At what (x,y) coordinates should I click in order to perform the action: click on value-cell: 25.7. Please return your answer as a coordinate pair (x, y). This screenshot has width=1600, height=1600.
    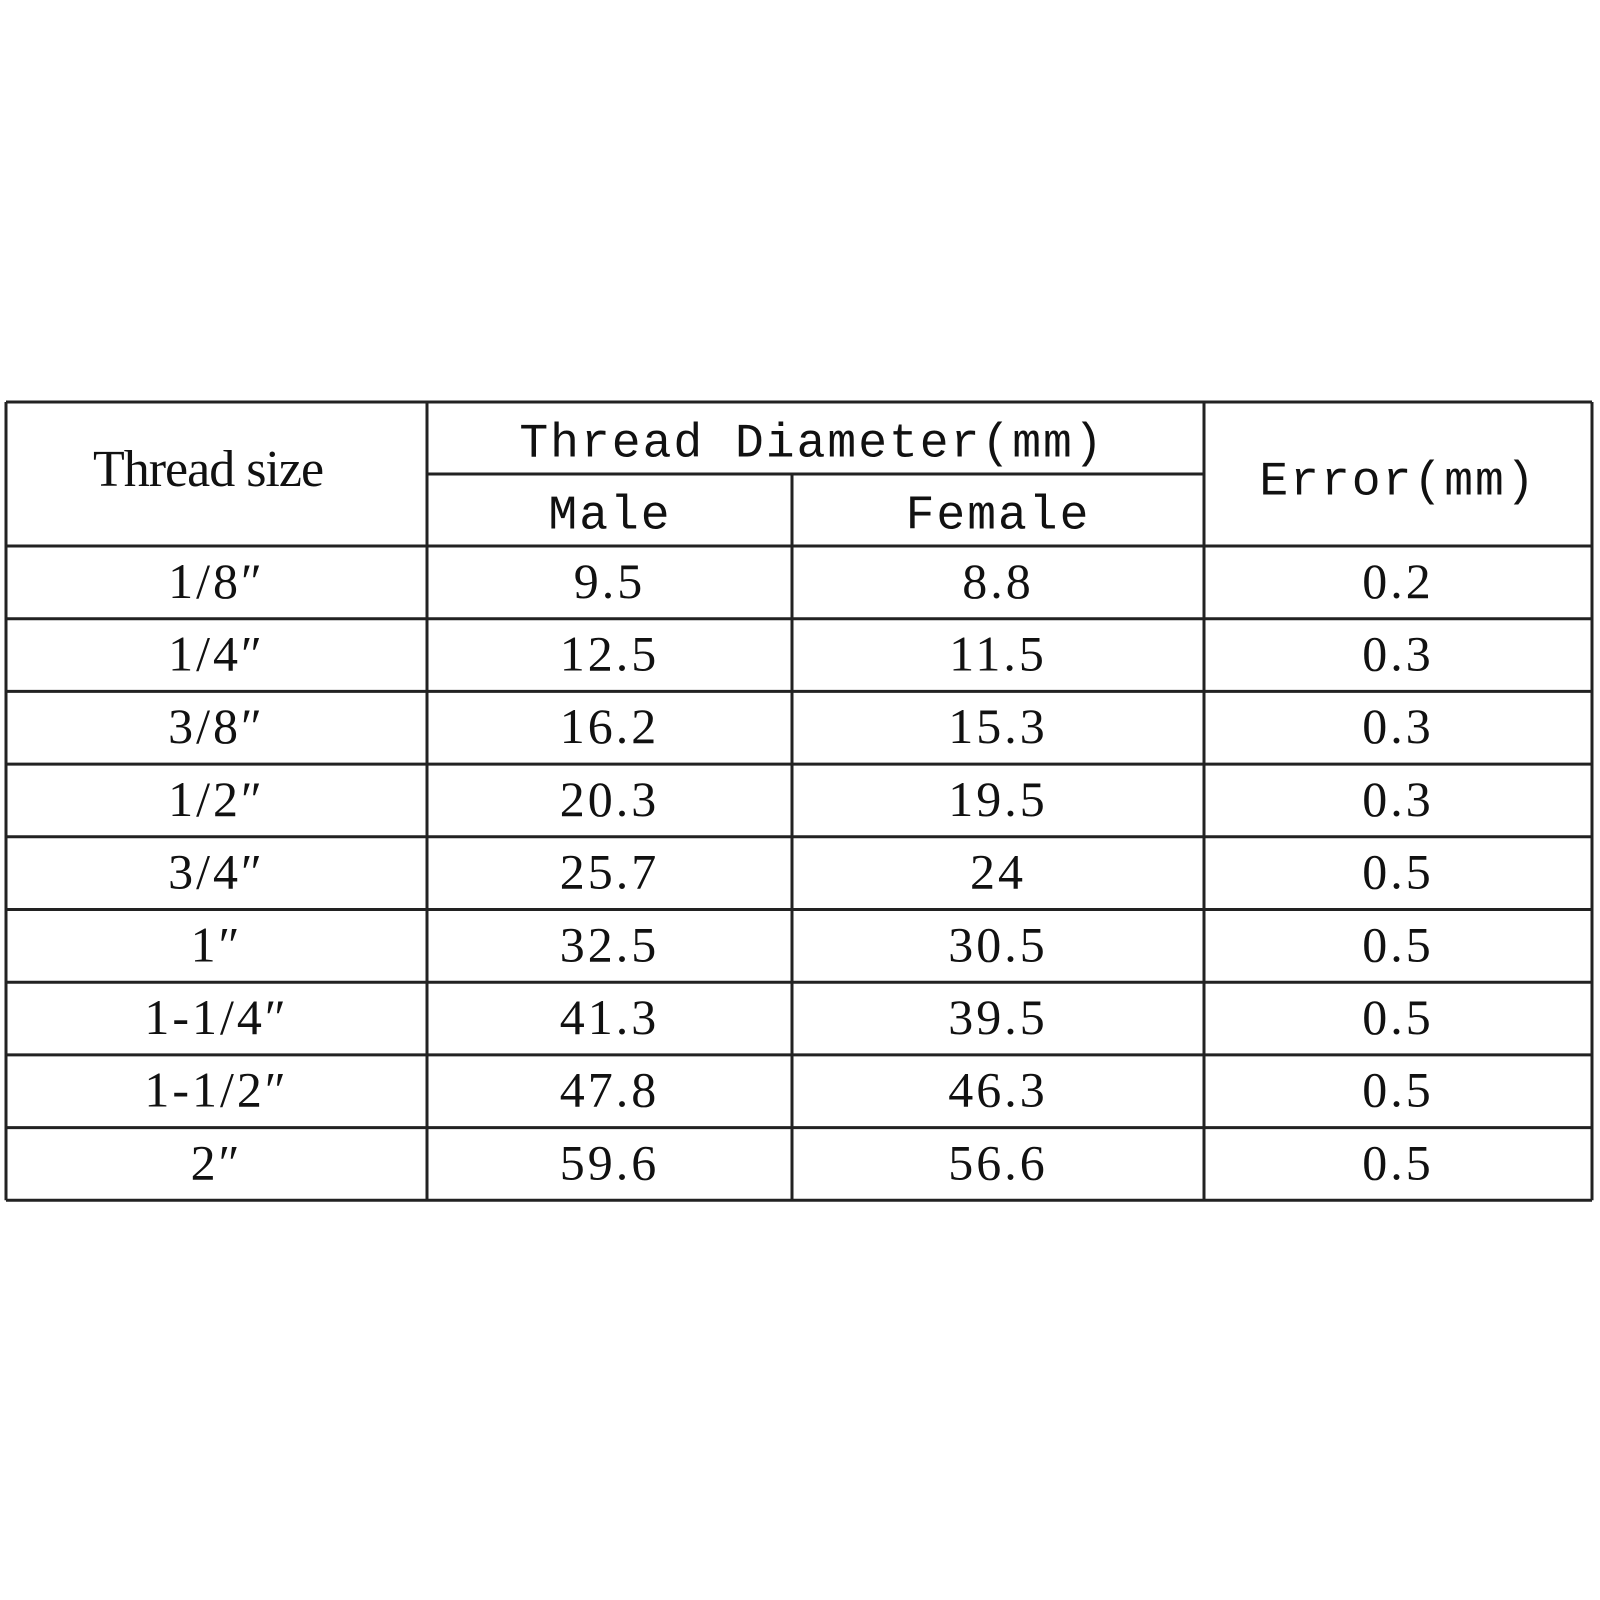
    Looking at the image, I should click on (610, 872).